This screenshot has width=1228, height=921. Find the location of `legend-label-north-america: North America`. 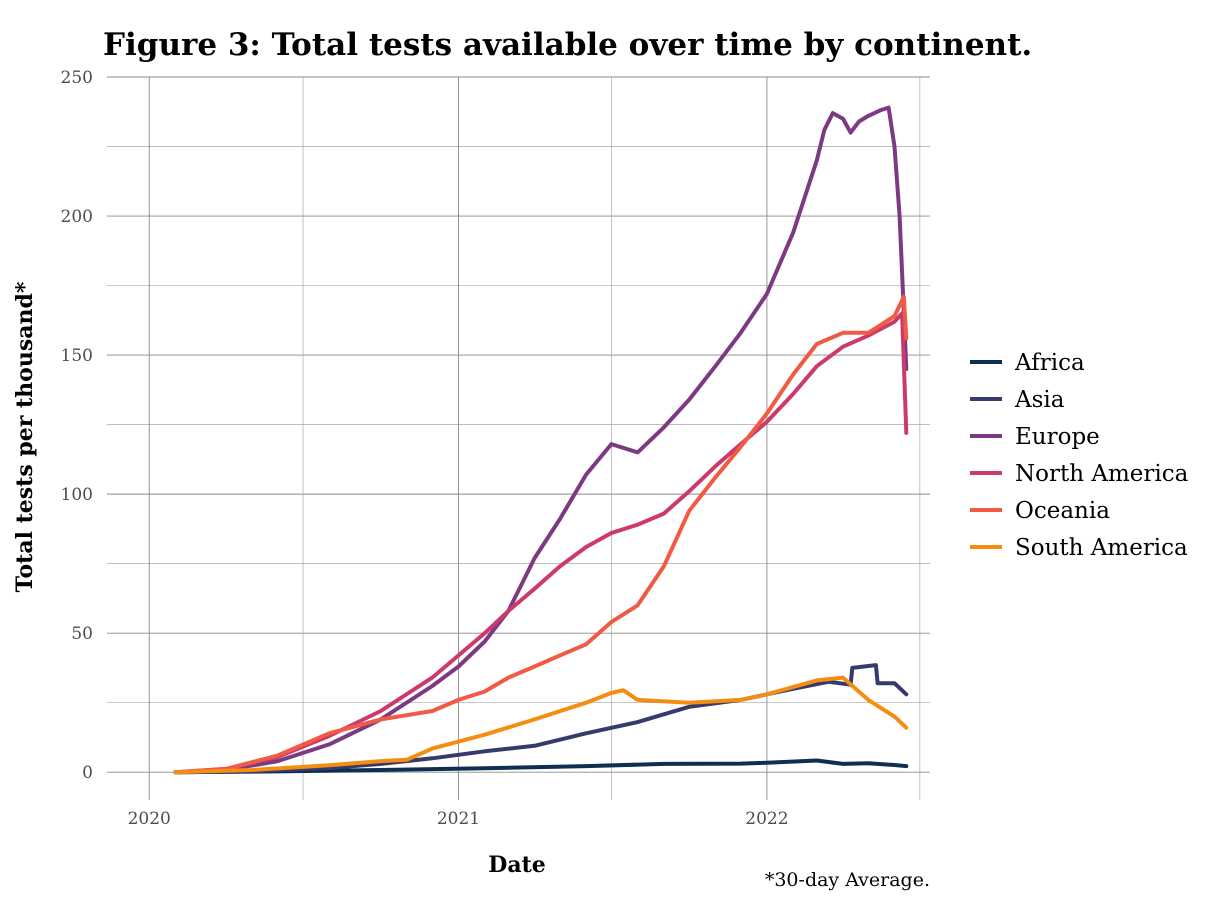

legend-label-north-america: North America is located at coordinates (1102, 474).